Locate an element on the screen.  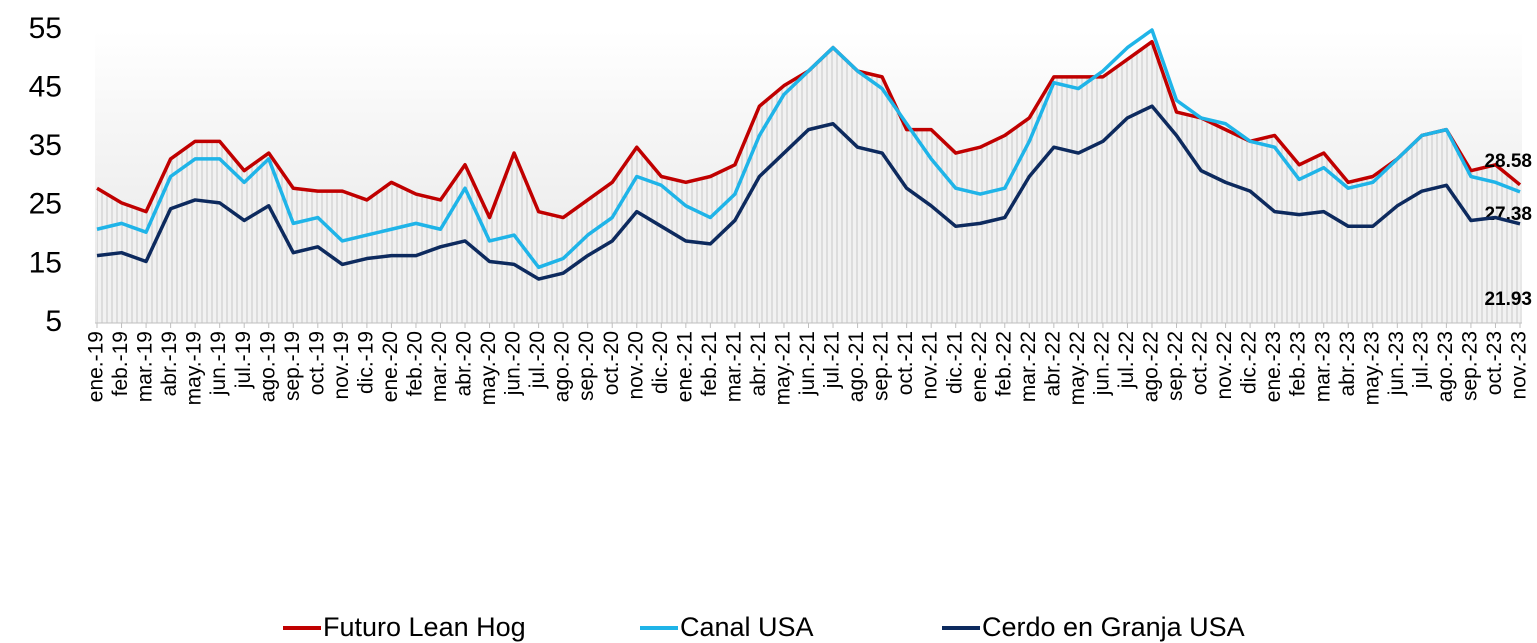
x-tick-label: may.-21 is located at coordinates (783, 368).